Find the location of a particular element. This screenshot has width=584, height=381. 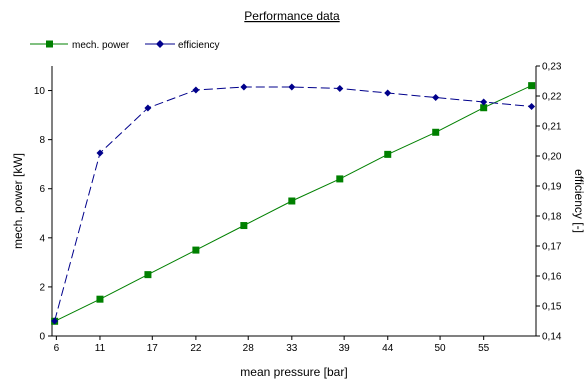

chart-title: Performance data is located at coordinates (292, 16).